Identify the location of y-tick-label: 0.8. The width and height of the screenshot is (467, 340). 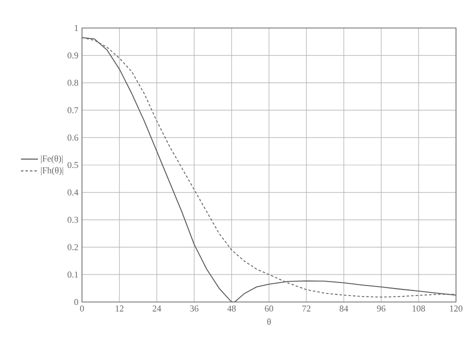
(73, 83).